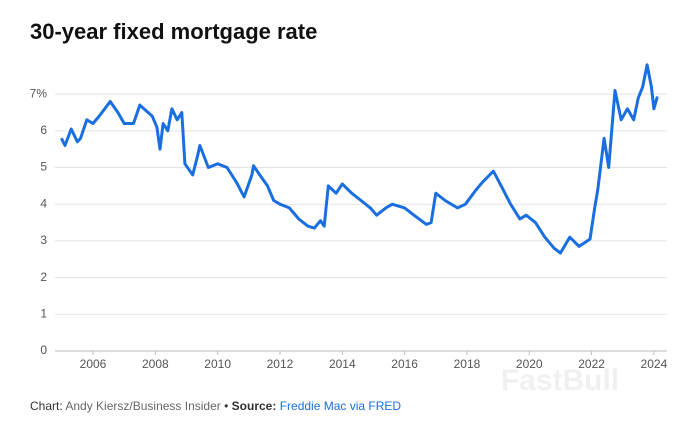 Image resolution: width=699 pixels, height=438 pixels. Describe the element at coordinates (404, 364) in the screenshot. I see `x-tick-label: 2016` at that location.